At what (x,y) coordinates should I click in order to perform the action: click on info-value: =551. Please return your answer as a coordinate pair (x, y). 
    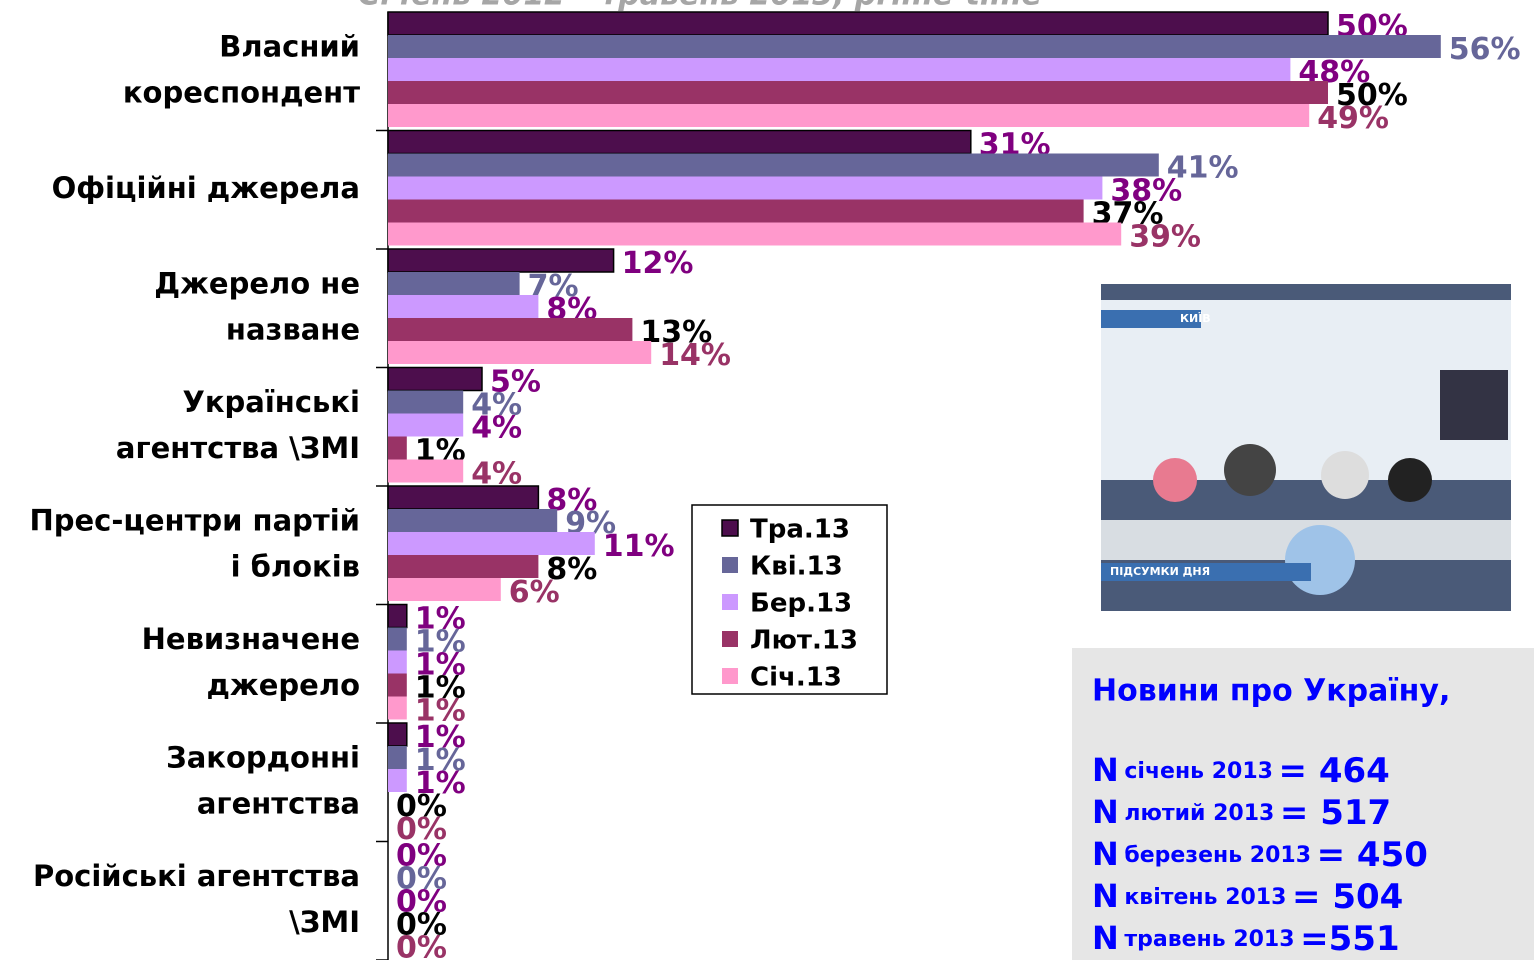
    Looking at the image, I should click on (1349, 939).